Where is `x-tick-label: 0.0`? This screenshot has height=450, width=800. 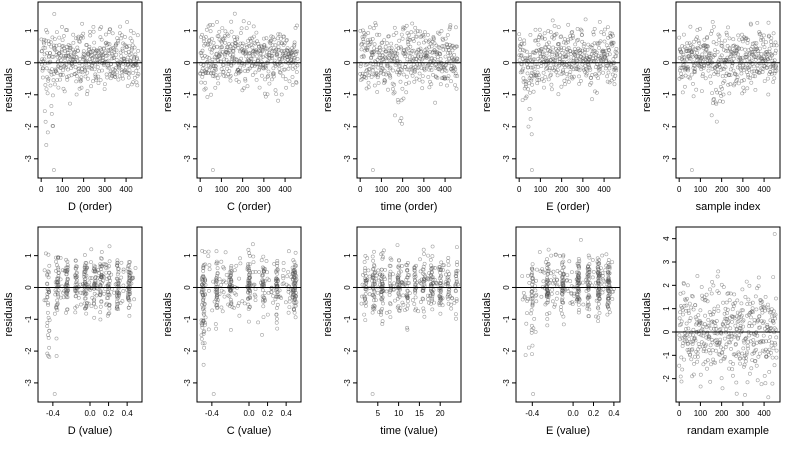
x-tick-label: 0.0 is located at coordinates (249, 413).